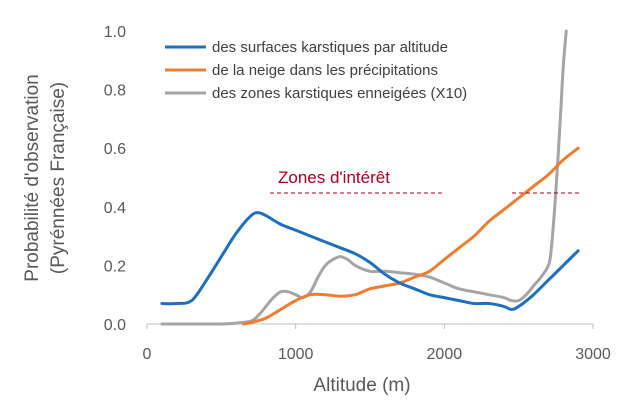 This screenshot has height=408, width=626. I want to click on x-axis-title: Altitude (m), so click(361, 385).